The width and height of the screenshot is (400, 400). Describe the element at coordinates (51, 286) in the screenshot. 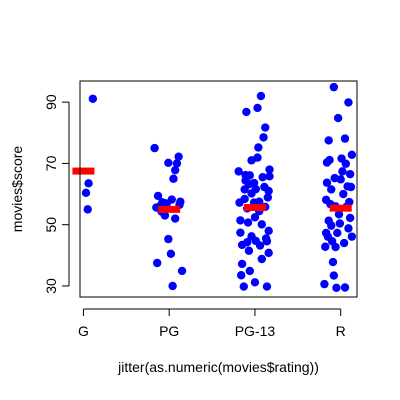

I see `y-tick-label: 30` at that location.